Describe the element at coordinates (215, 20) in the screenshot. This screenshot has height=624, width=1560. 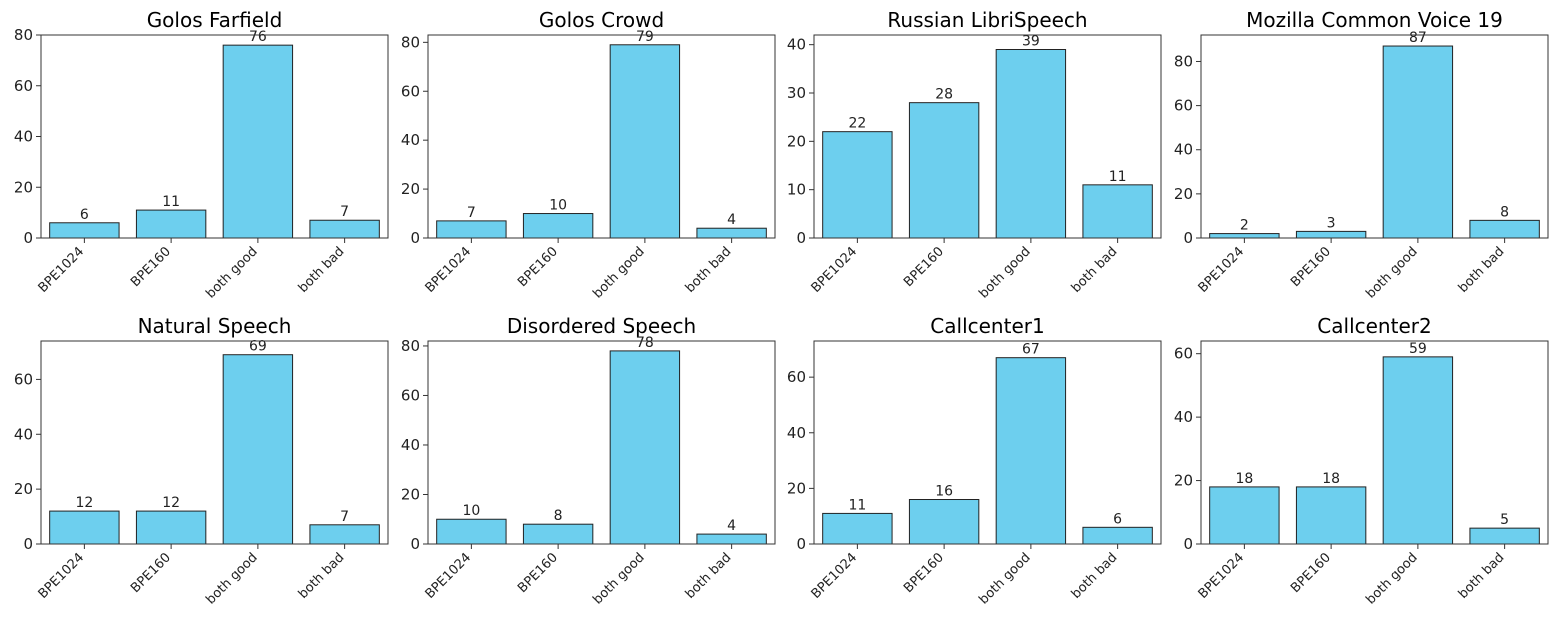
I see `chart-title: Golos Farfield` at that location.